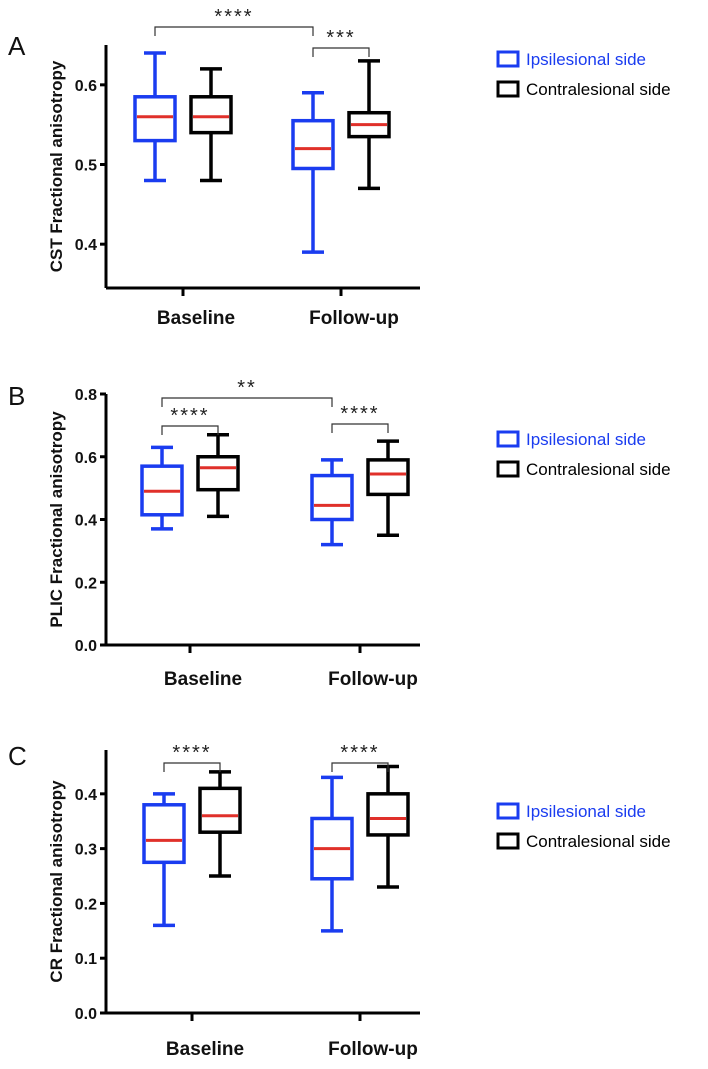 The image size is (708, 1069). Describe the element at coordinates (17, 46) in the screenshot. I see `panel-letter: A` at that location.